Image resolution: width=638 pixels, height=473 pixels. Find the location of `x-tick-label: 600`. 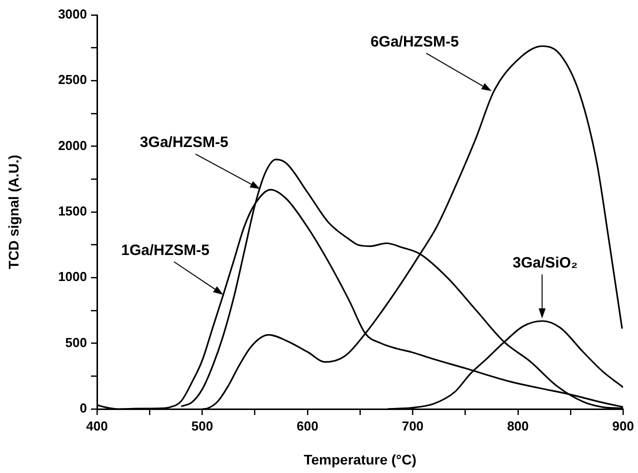

x-tick-label: 600 is located at coordinates (307, 426).